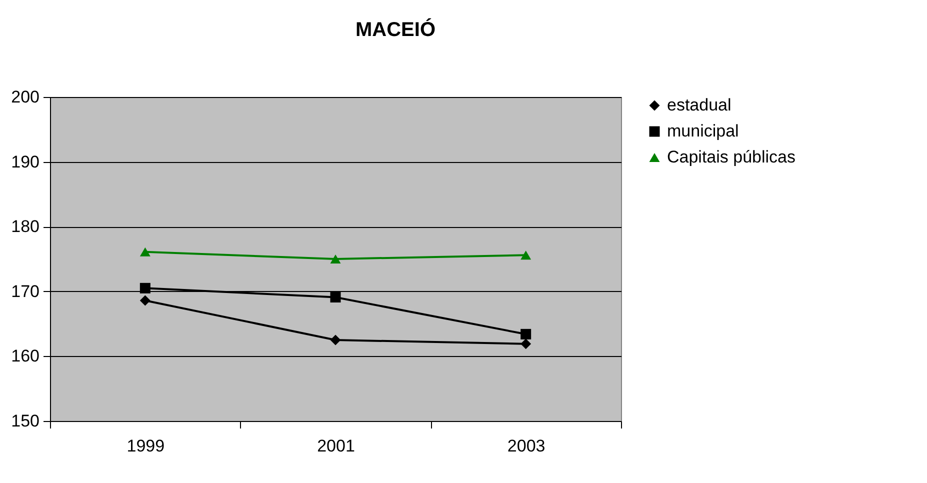 The image size is (927, 483). What do you see at coordinates (396, 29) in the screenshot?
I see `chart-title: MACEIÓ` at bounding box center [396, 29].